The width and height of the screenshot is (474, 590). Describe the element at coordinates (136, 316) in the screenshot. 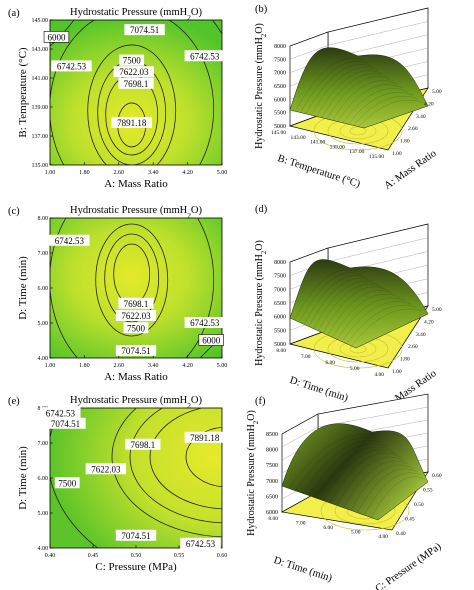

I see `contour-label: 7622.03` at that location.